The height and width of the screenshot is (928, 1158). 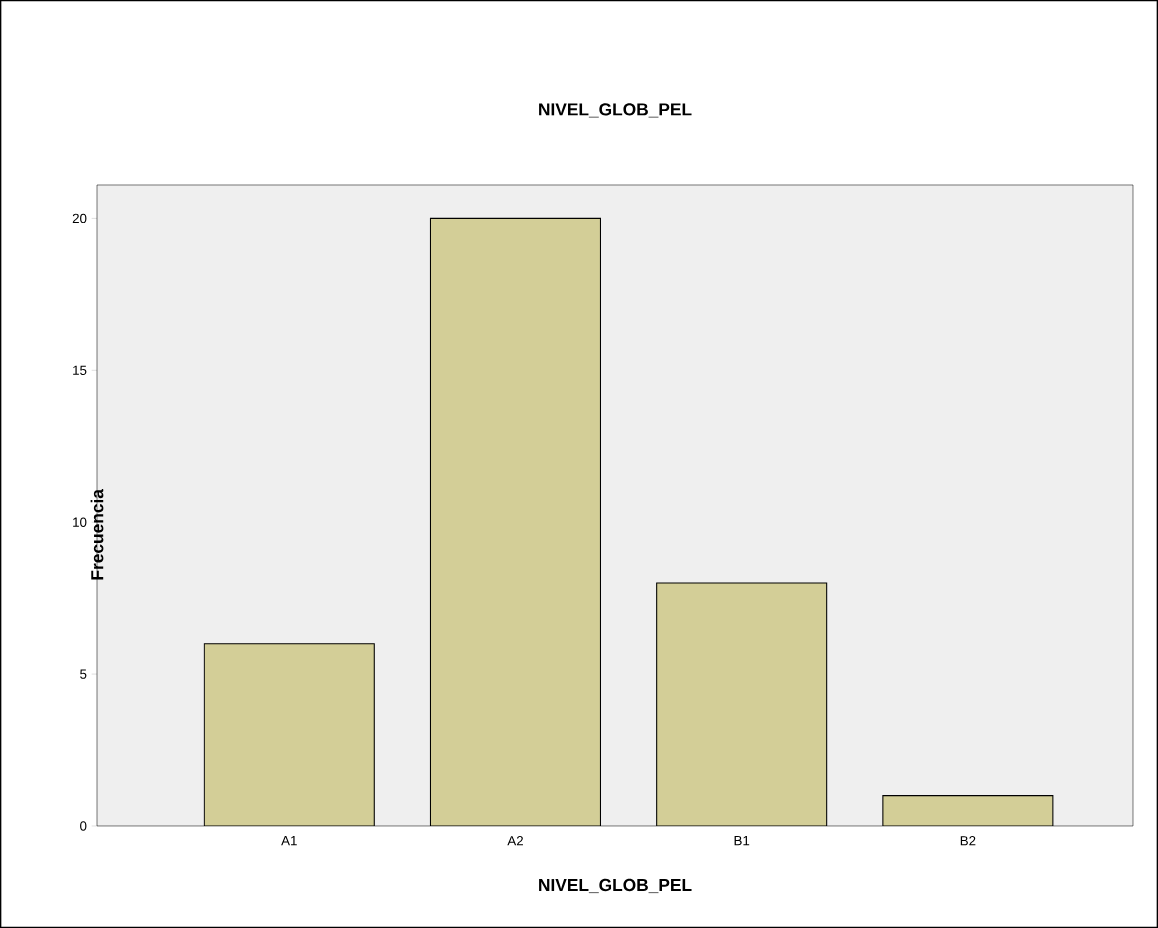 What do you see at coordinates (80, 522) in the screenshot?
I see `y-tick-label: 10` at bounding box center [80, 522].